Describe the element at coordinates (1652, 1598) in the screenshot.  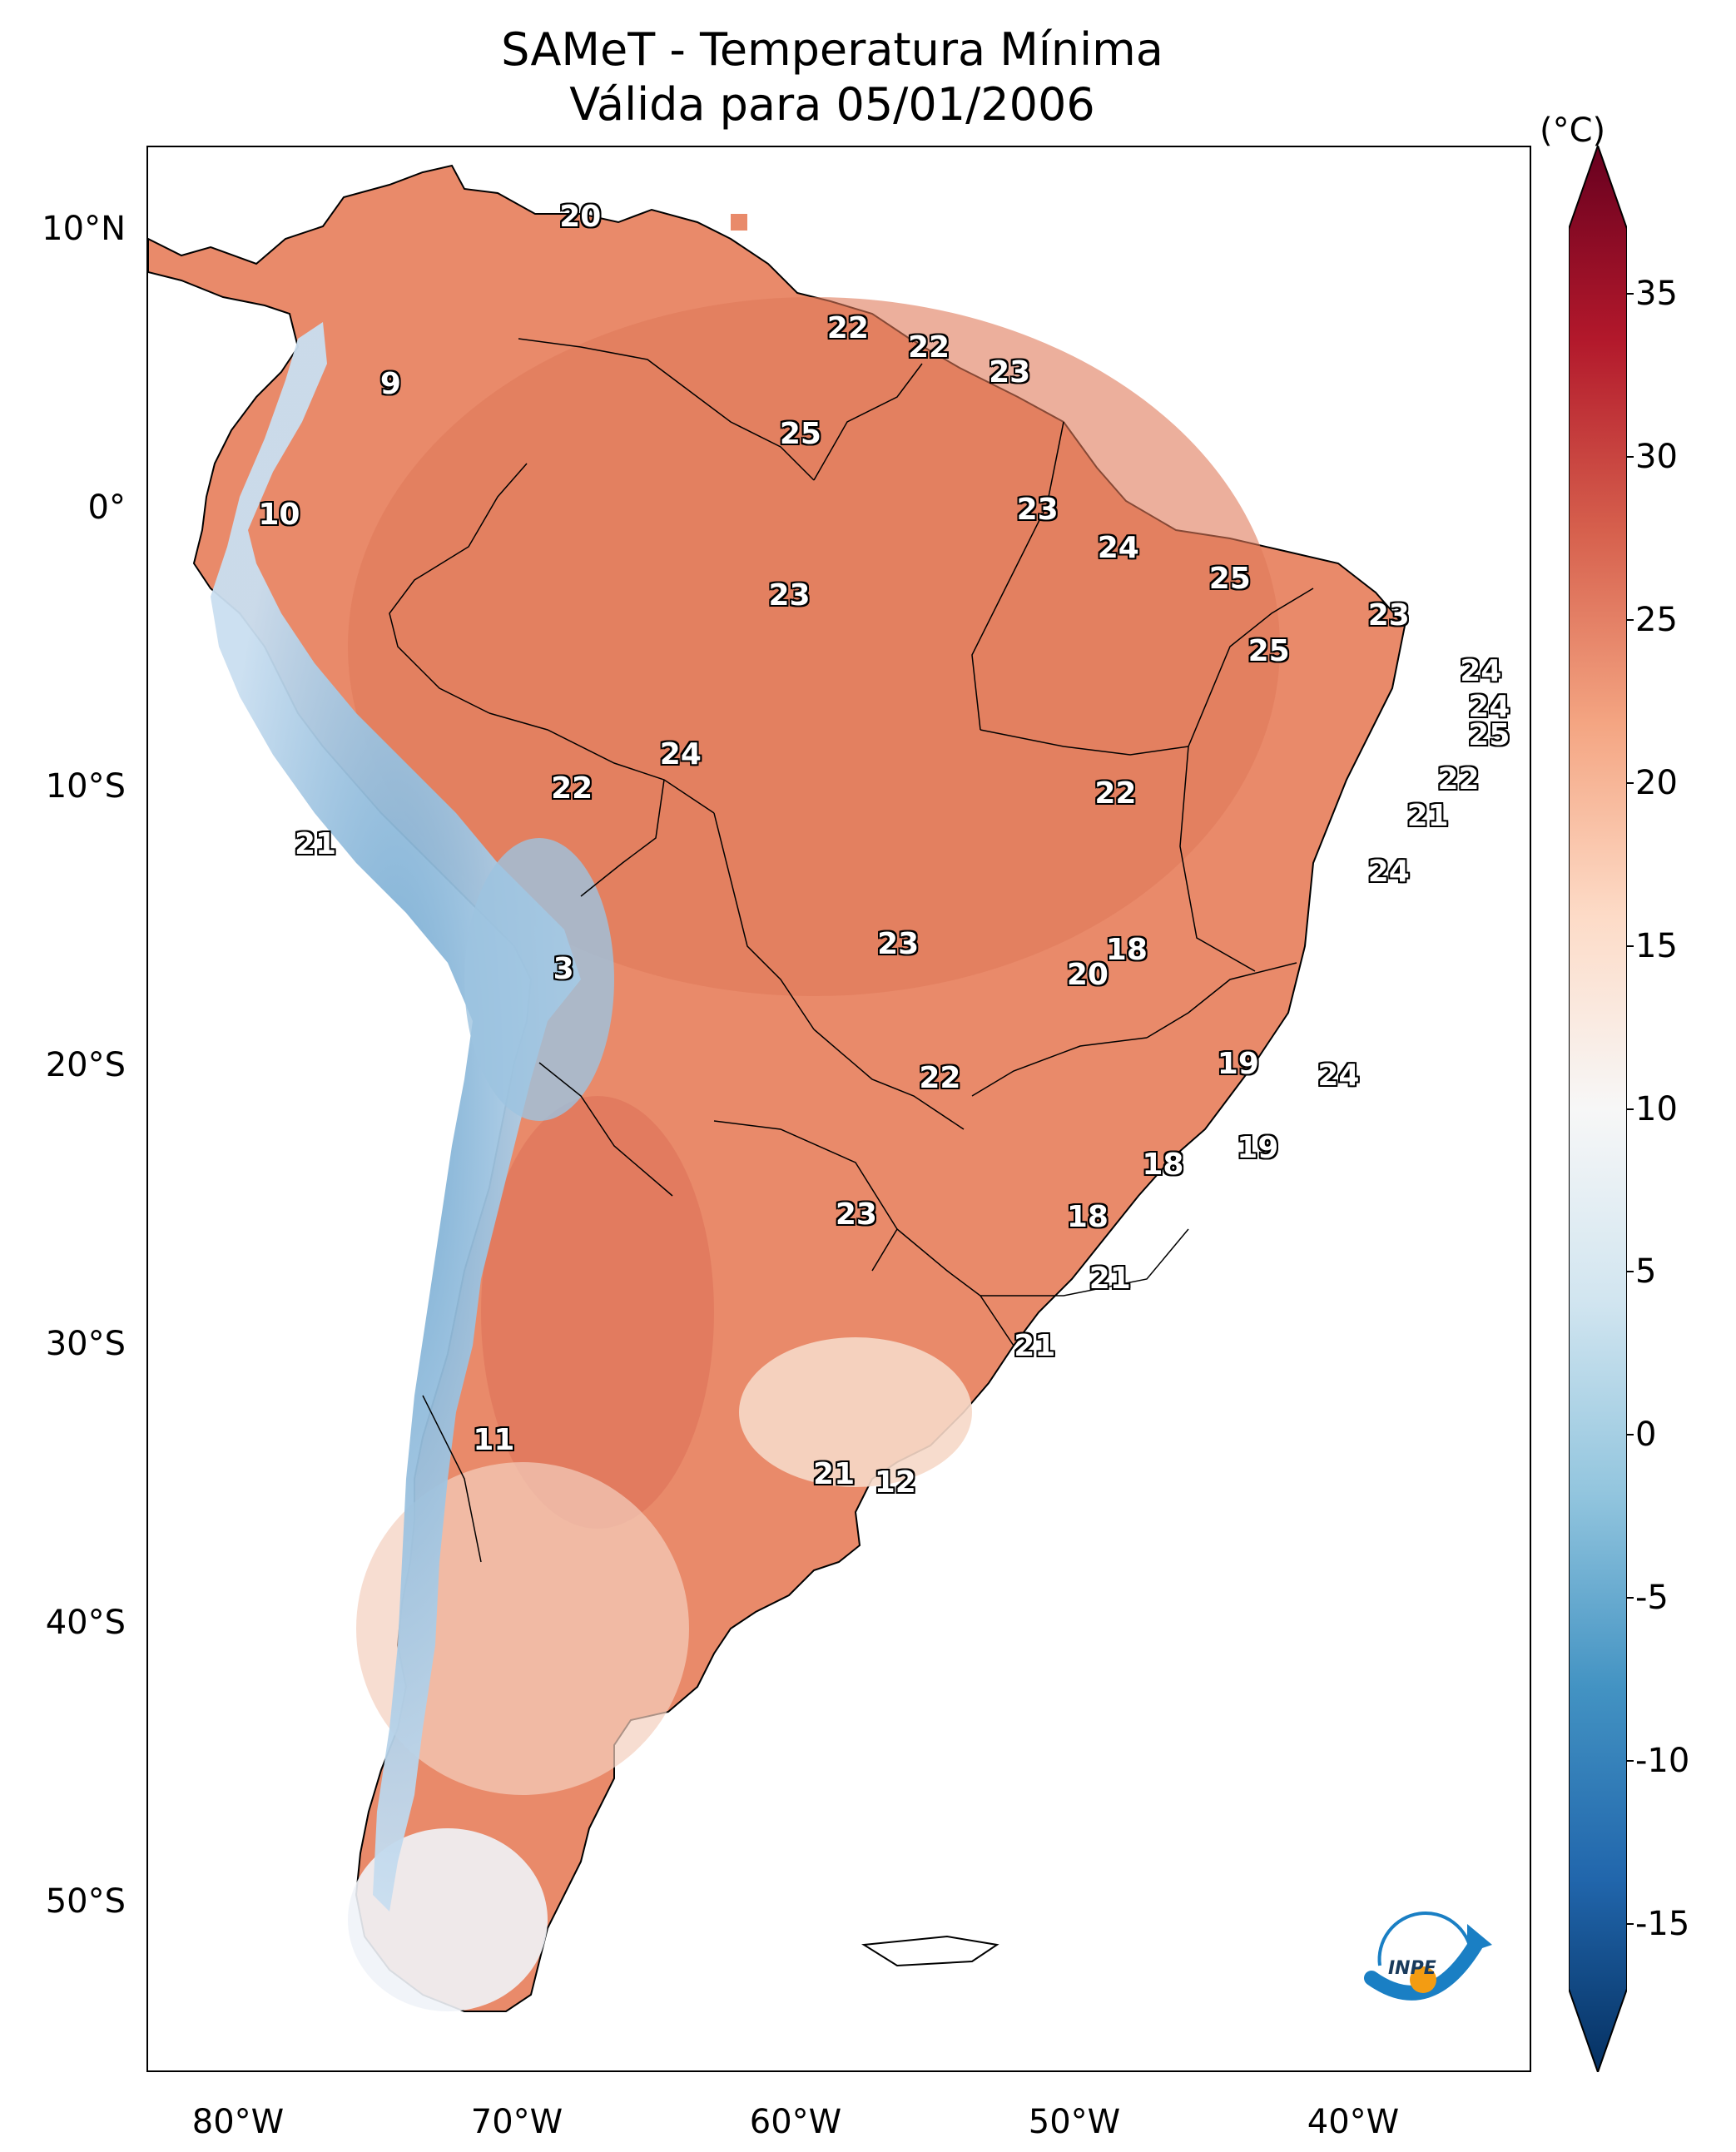
I see `colorbar-tick-label: -5` at that location.